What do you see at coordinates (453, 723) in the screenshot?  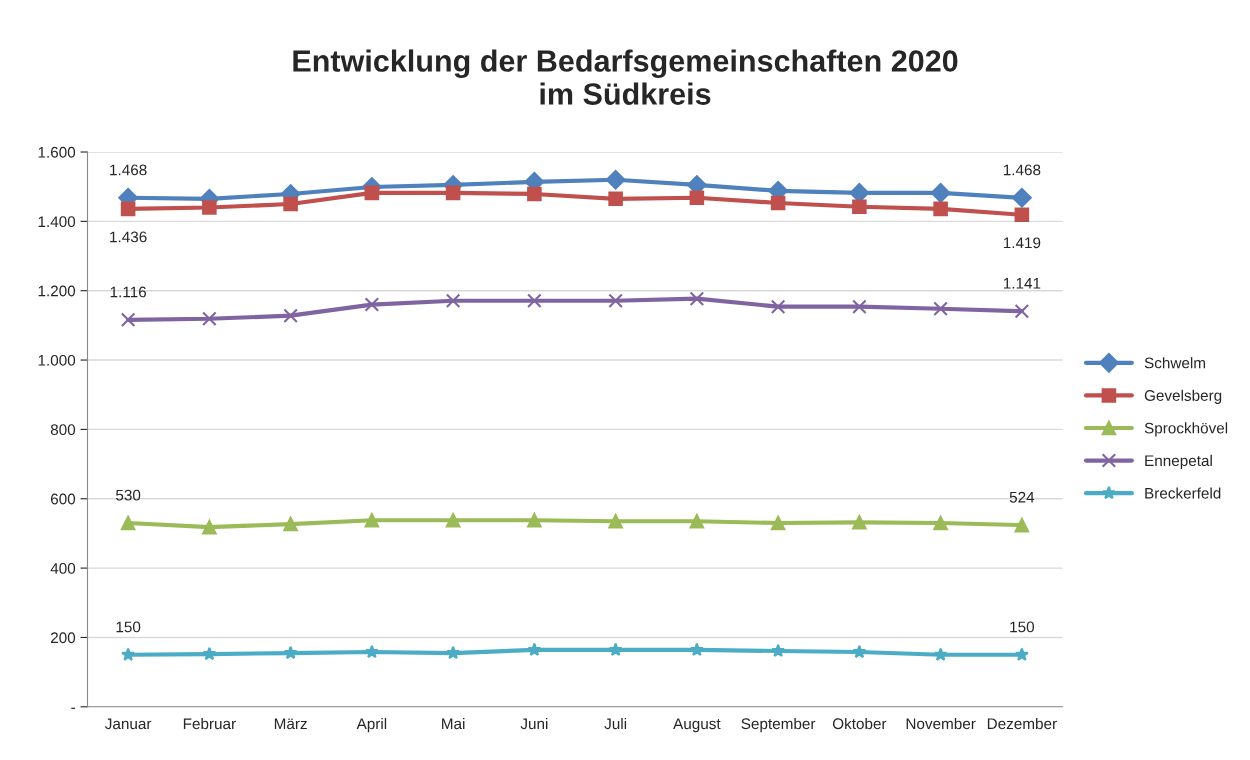 I see `x-tick-label: Mai` at bounding box center [453, 723].